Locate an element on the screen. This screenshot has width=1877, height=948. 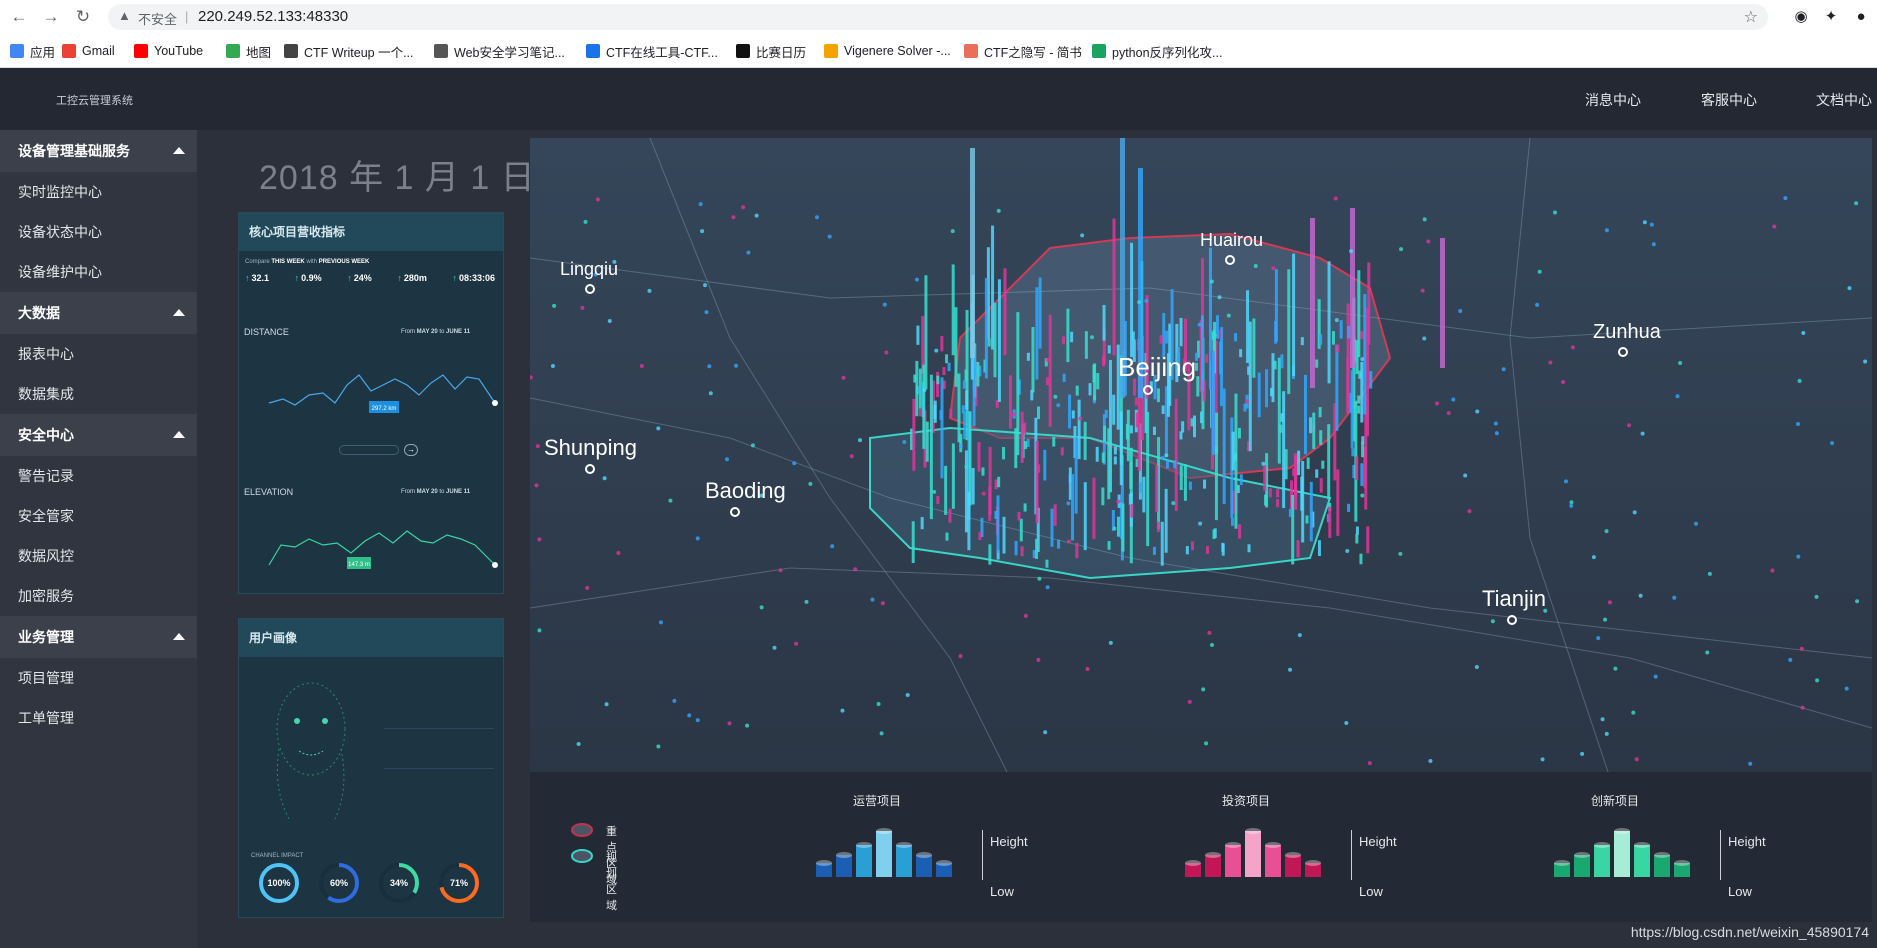
list-item is located at coordinates (439, 789).